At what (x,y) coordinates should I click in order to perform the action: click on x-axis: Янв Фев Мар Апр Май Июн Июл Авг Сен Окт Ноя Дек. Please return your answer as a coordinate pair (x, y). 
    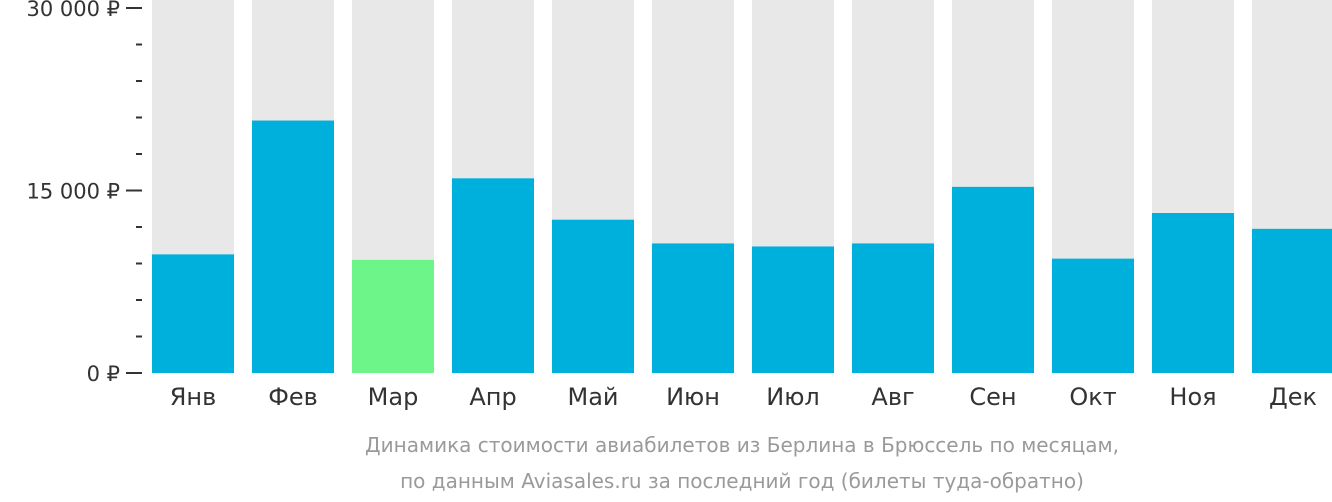
    Looking at the image, I should click on (743, 397).